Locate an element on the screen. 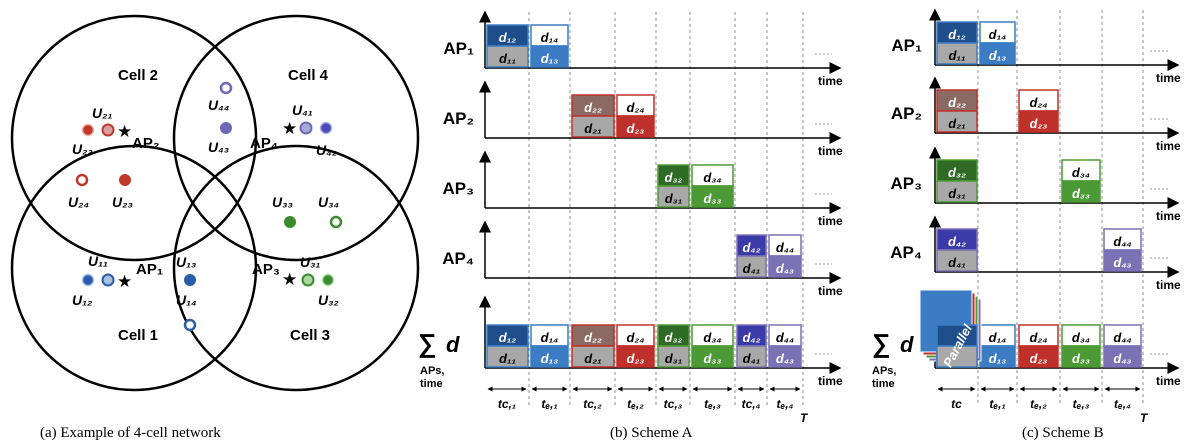 This screenshot has height=447, width=1184. panel-c-row-1-time-label: time is located at coordinates (1168, 78).